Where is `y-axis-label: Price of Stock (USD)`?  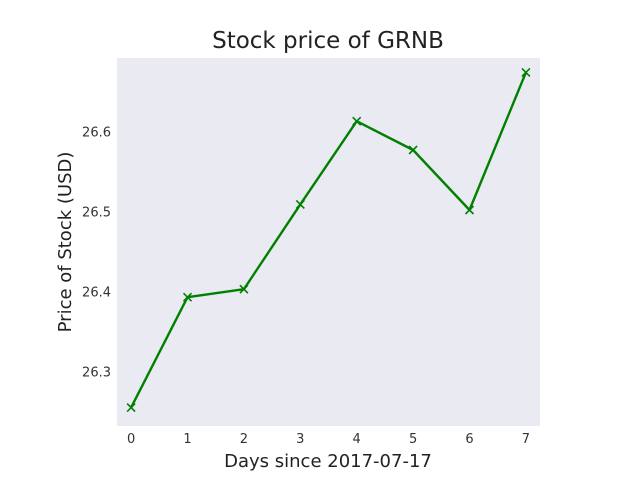 y-axis-label: Price of Stock (USD) is located at coordinates (65, 242).